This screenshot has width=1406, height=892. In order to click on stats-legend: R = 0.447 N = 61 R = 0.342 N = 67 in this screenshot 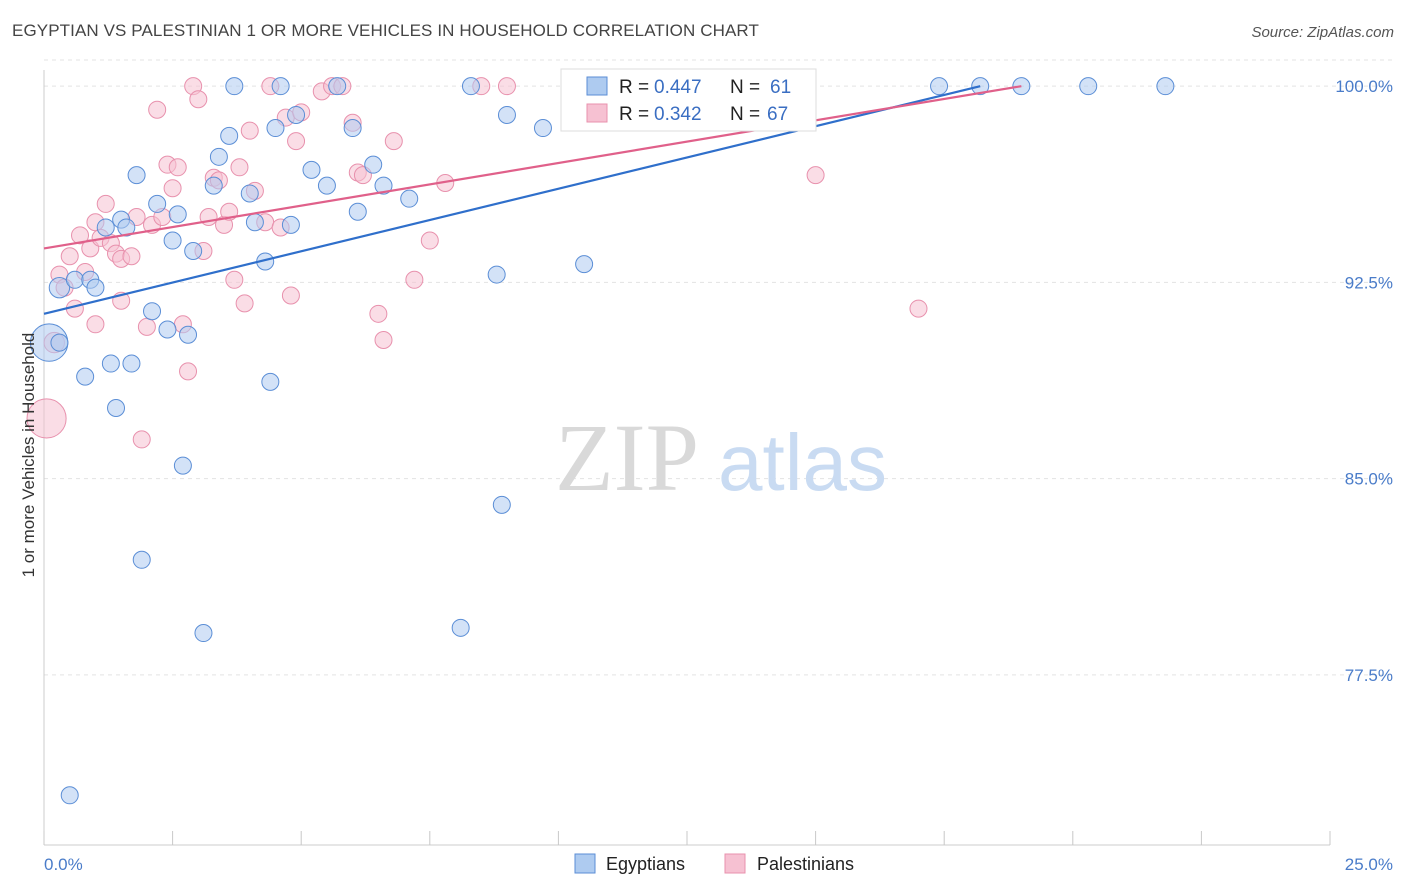, I will do `click(688, 100)`.